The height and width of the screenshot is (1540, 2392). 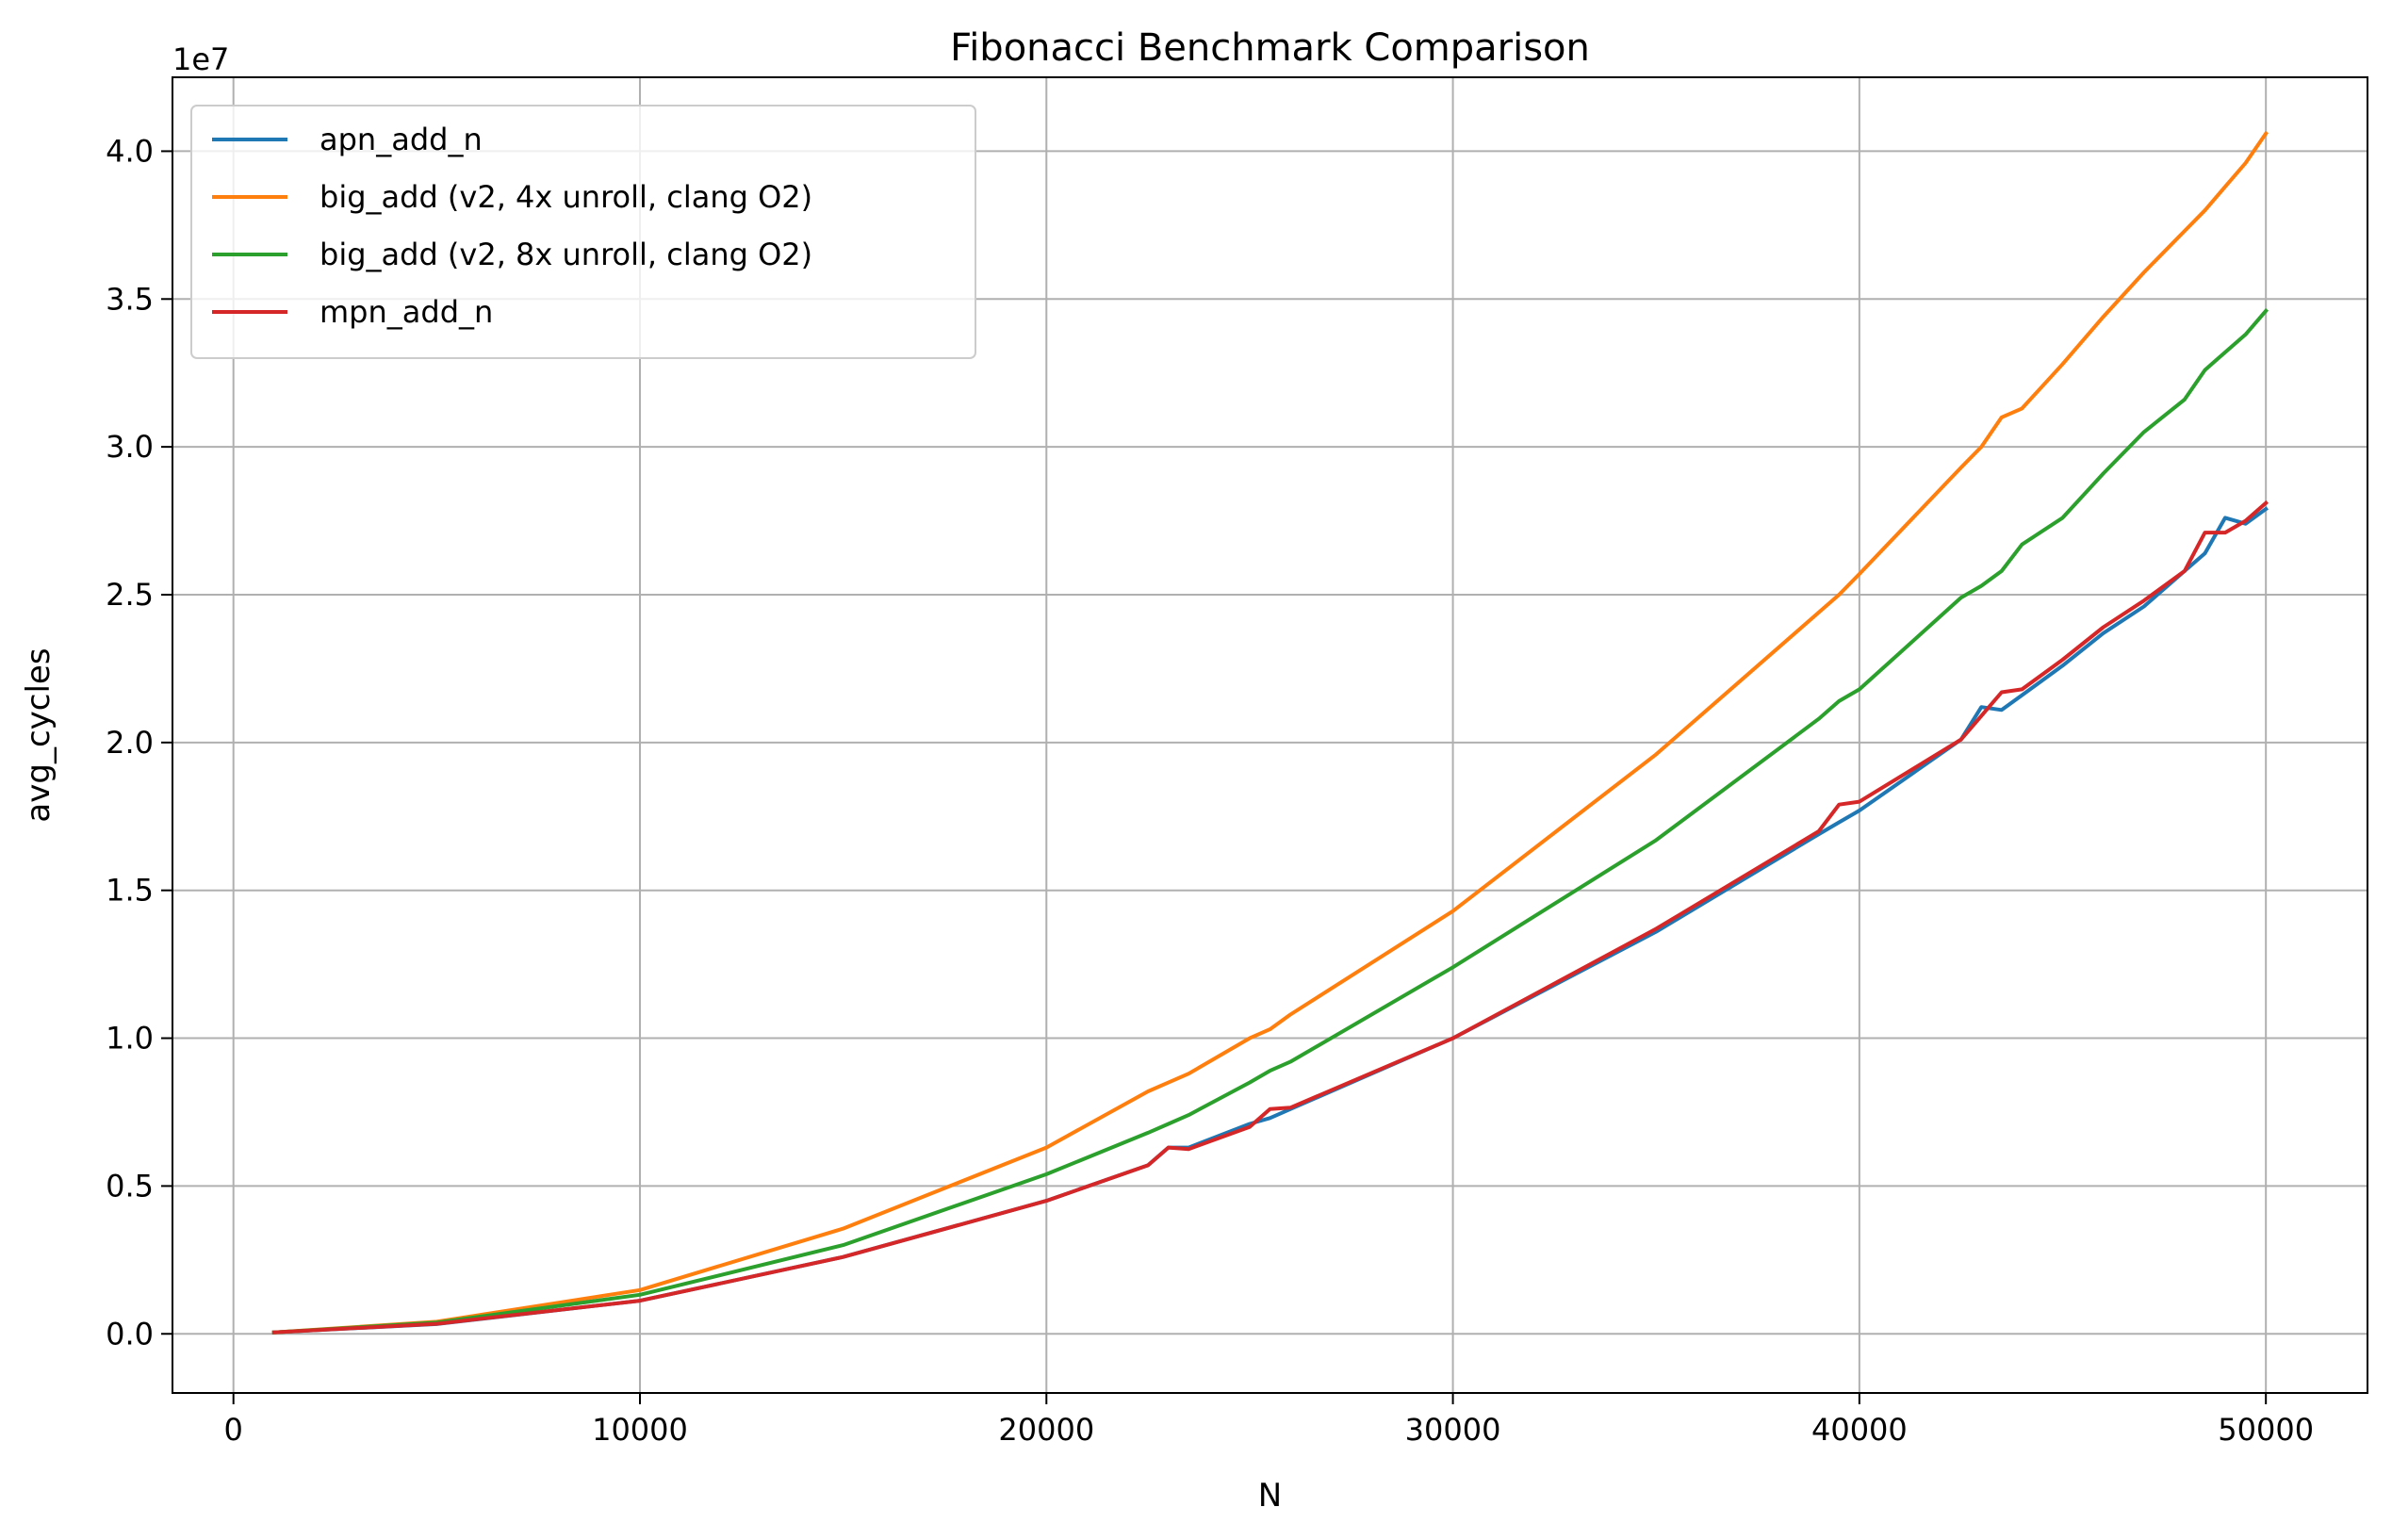 I want to click on x-tick-label: 30000, so click(x=1453, y=1430).